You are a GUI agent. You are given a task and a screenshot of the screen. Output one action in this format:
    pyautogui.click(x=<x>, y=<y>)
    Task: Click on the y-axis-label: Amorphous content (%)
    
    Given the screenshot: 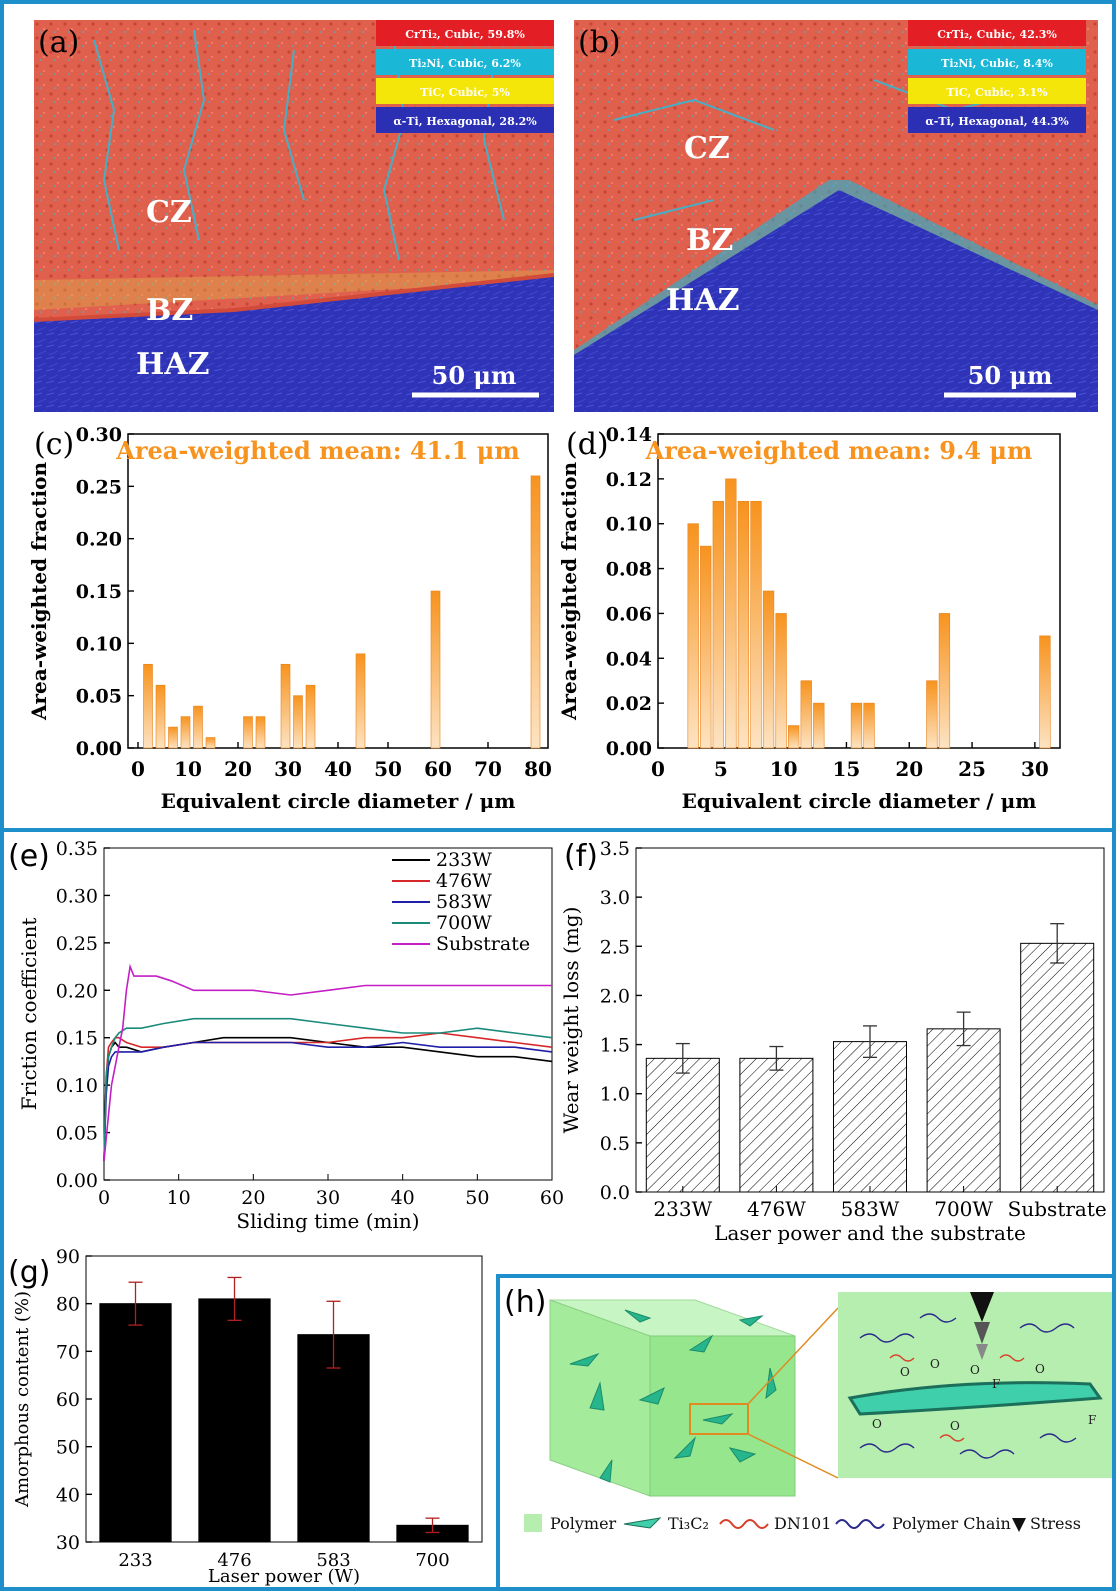 What is the action you would take?
    pyautogui.click(x=22, y=1399)
    